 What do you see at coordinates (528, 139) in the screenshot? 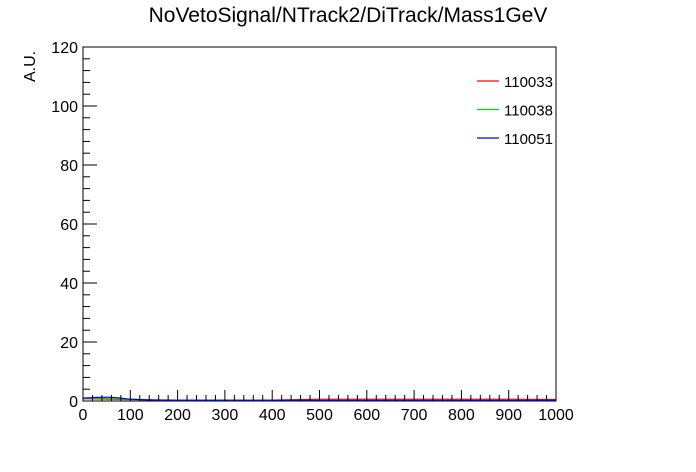
I see `legend-entry-label: 110051` at bounding box center [528, 139].